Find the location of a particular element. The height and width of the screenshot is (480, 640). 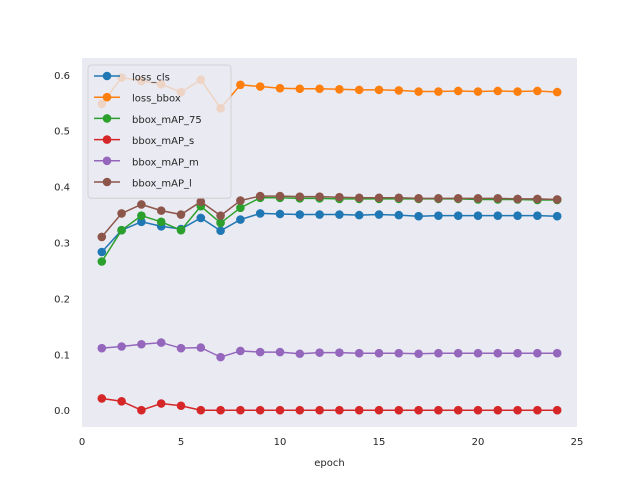

y-tick-label: 0.4 is located at coordinates (62, 188).